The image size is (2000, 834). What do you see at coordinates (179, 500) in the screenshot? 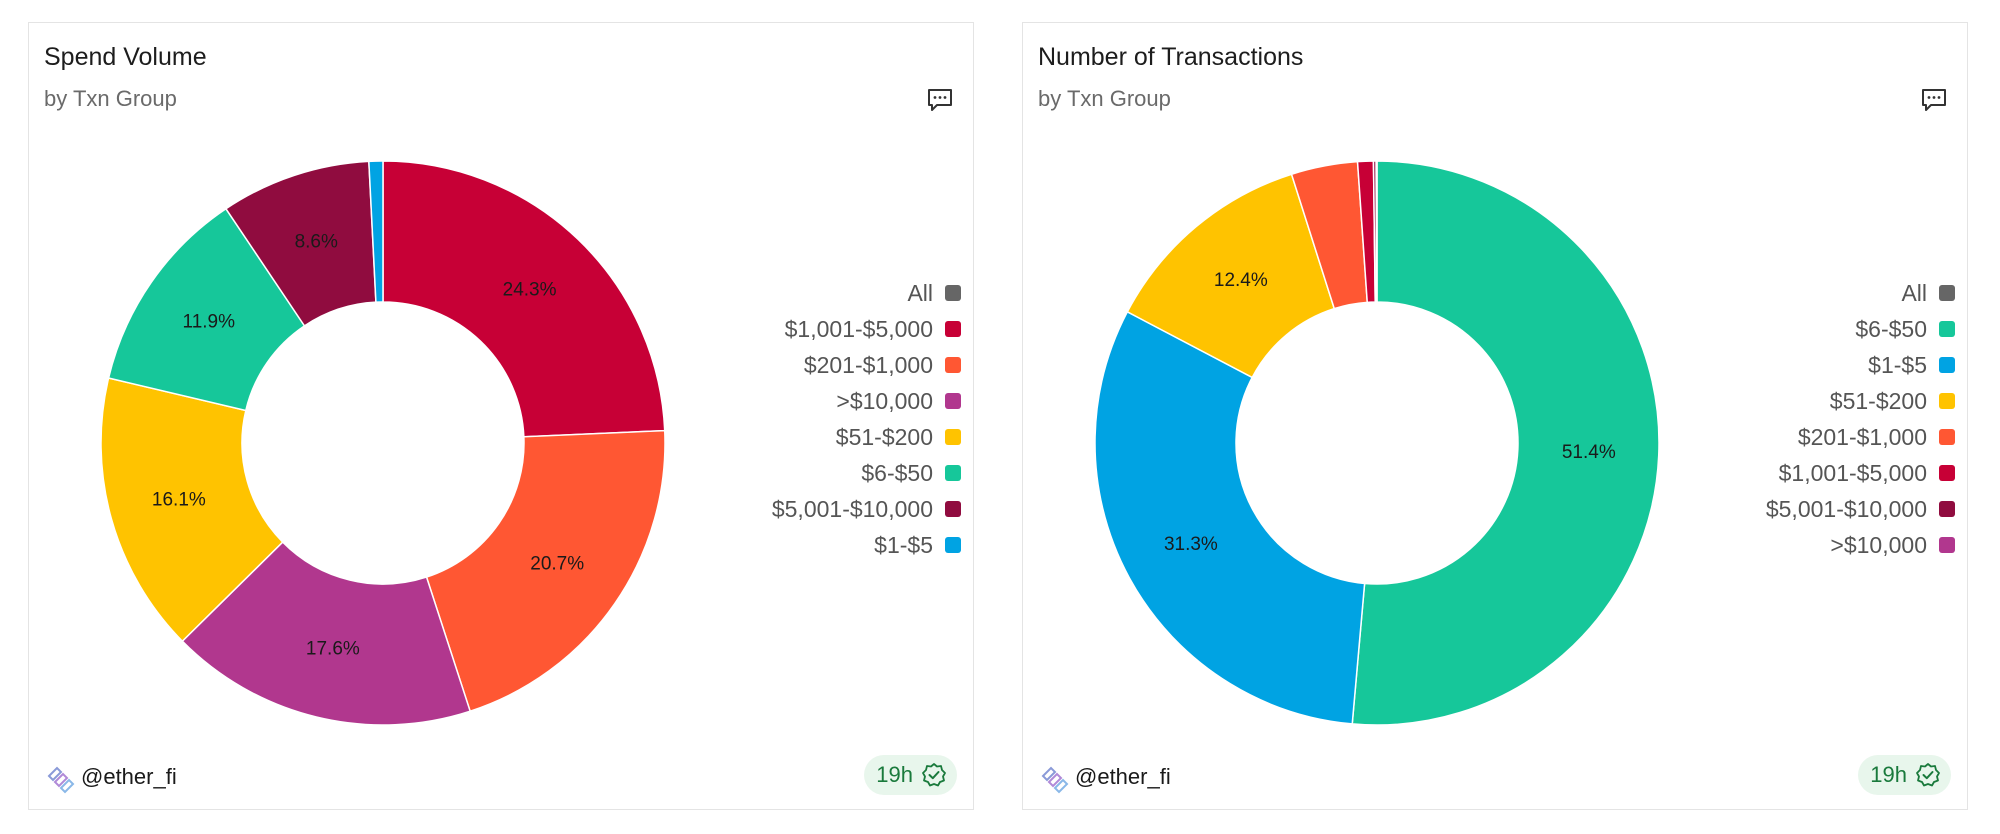
I see `slice-label-51-200: 16.1%` at bounding box center [179, 500].